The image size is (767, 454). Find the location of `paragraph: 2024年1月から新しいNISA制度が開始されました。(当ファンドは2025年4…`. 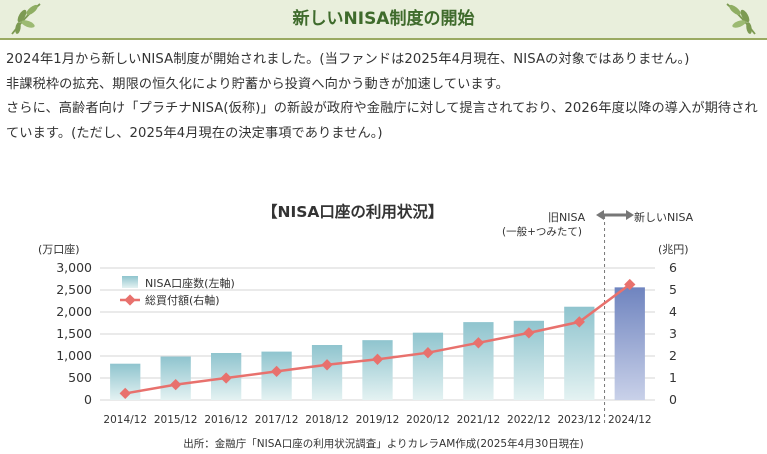

paragraph: 2024年1月から新しいNISA制度が開始されました。(当ファンドは2025年4… is located at coordinates (348, 59).